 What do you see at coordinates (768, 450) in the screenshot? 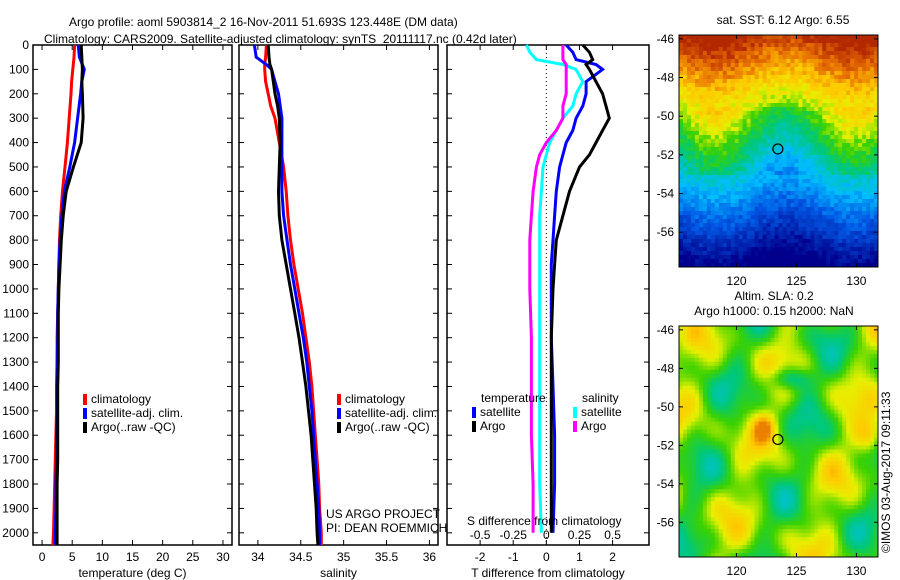
I see `sla-map: 120 125 130-46-48-50-52-54-56` at bounding box center [768, 450].